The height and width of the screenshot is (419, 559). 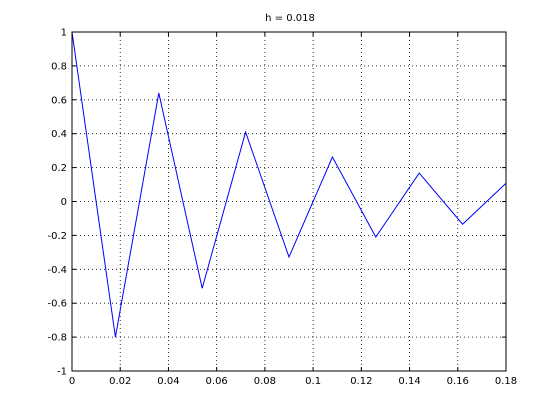 What do you see at coordinates (59, 66) in the screenshot?
I see `y-tick-label: 0.8` at bounding box center [59, 66].